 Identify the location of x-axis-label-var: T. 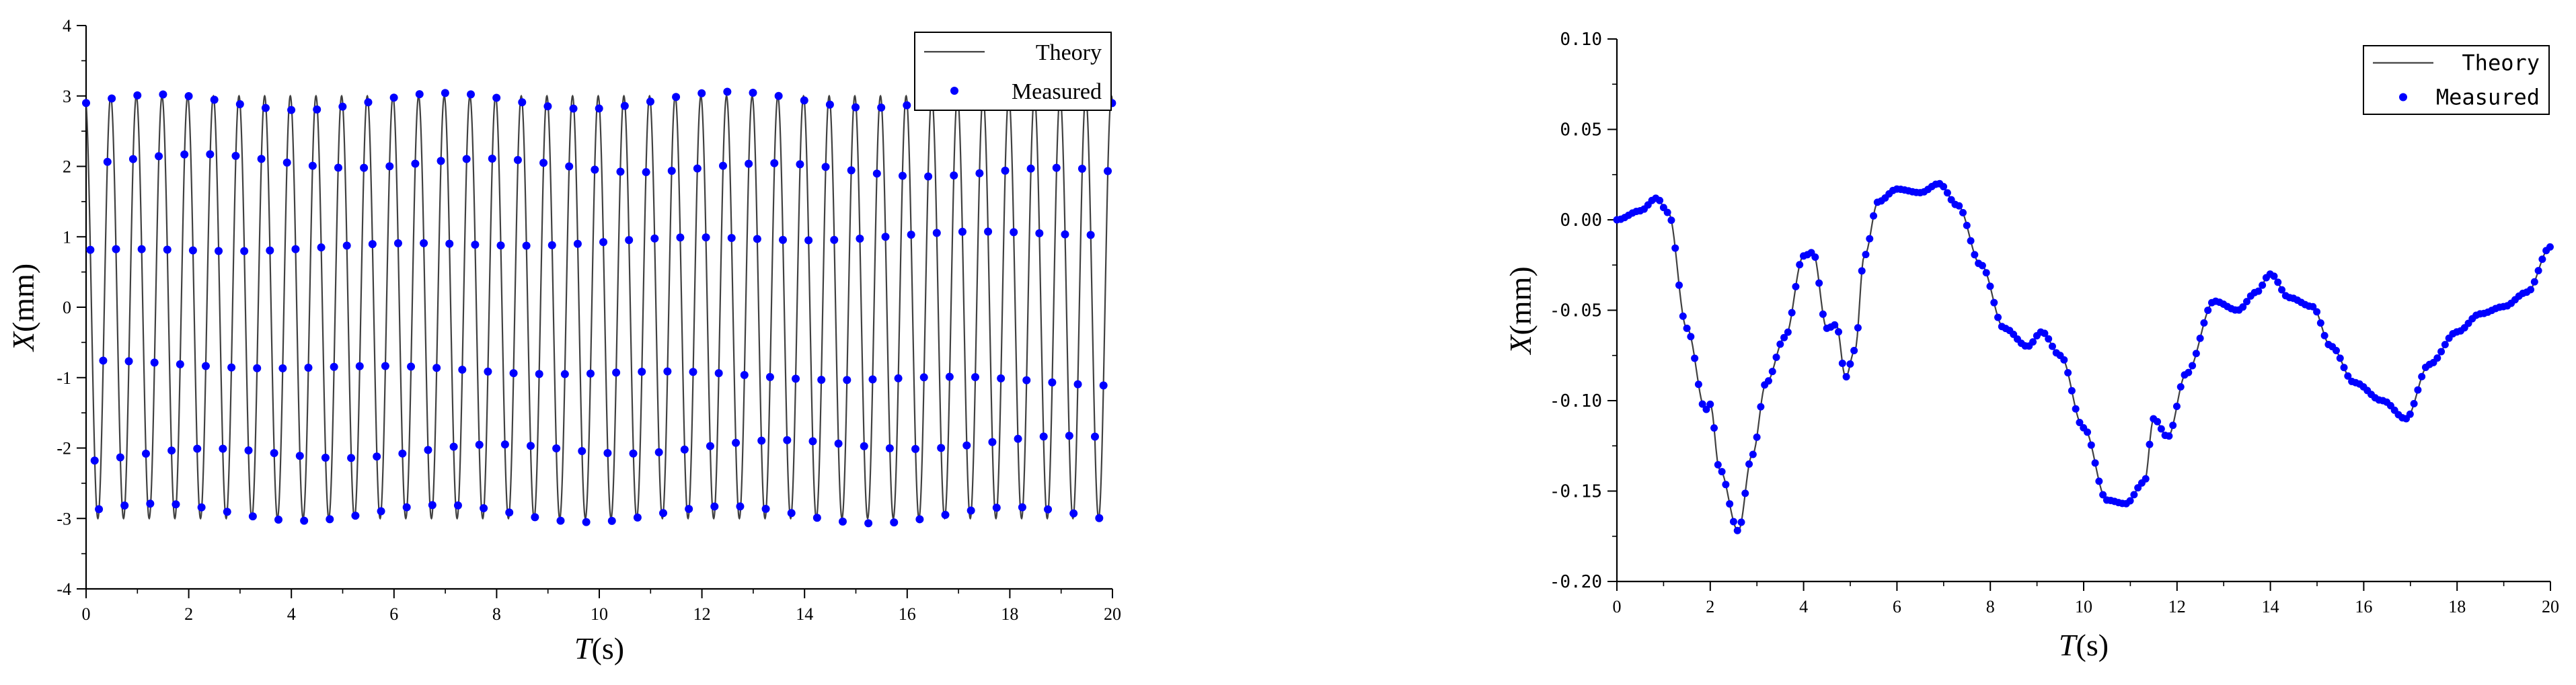
(584, 648).